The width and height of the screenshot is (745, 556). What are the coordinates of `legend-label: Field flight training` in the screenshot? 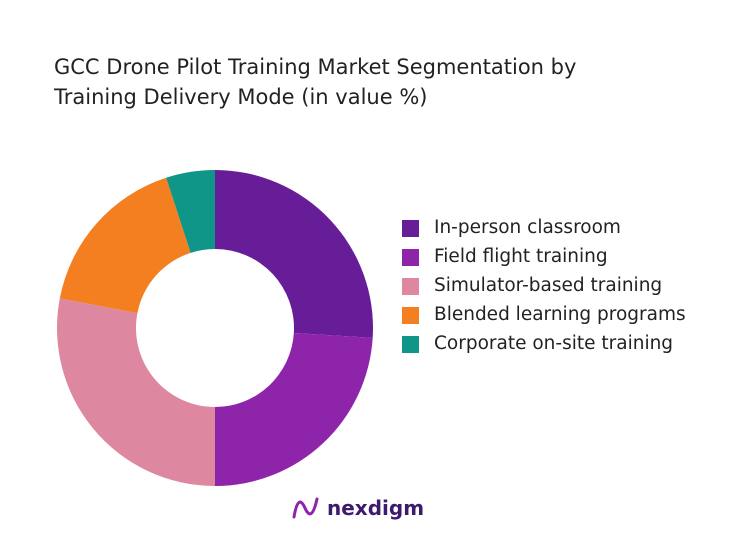 It's located at (521, 256).